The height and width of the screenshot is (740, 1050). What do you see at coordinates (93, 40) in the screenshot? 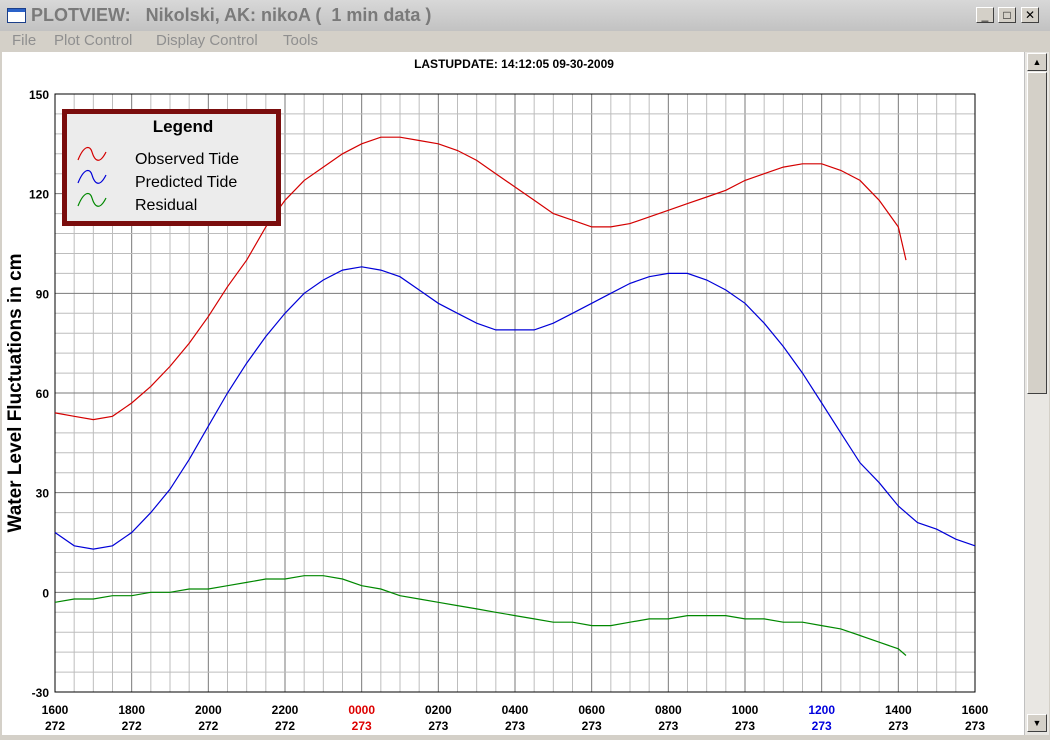
I see `menu-plot-control: Plot Control` at bounding box center [93, 40].